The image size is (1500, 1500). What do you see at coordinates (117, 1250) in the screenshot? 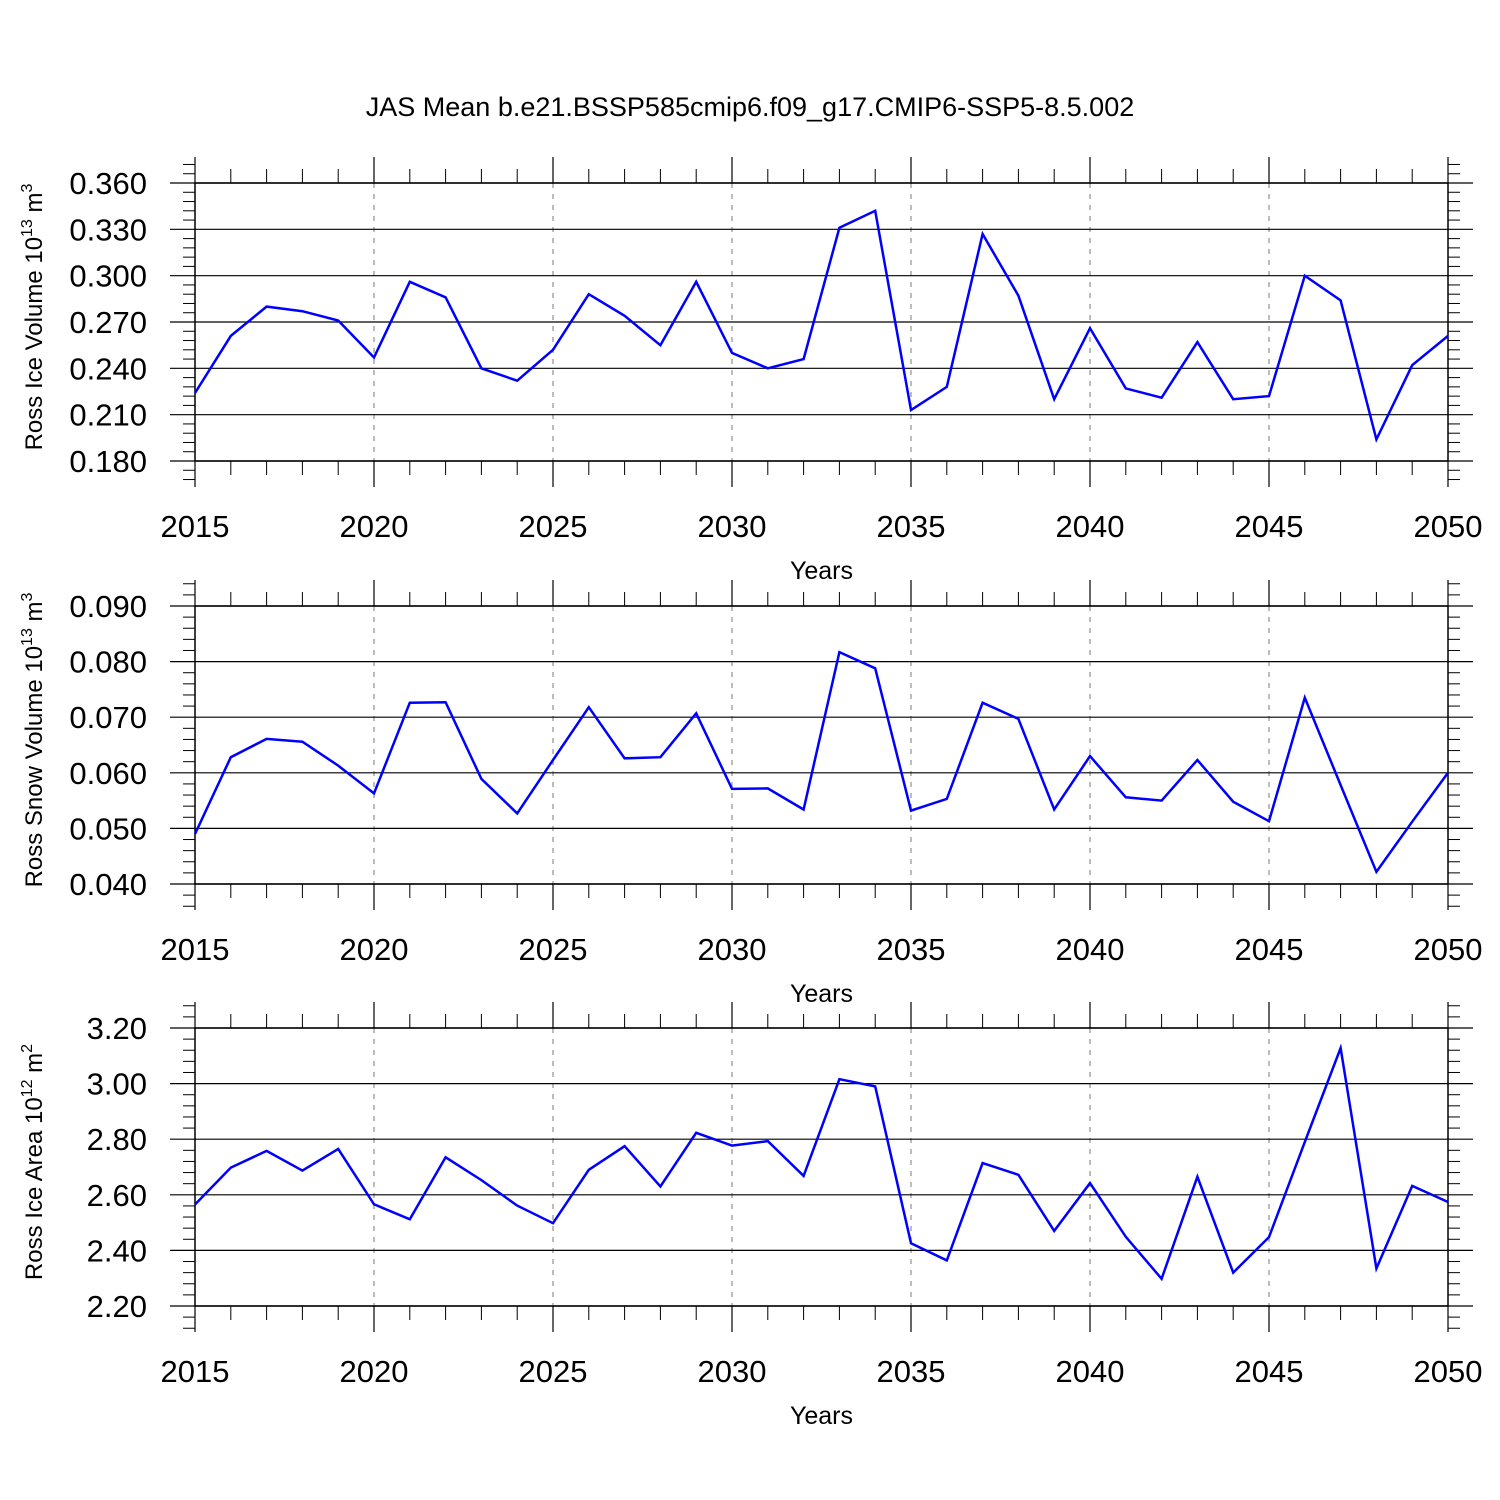
I see `y-tick-label: 2.40` at bounding box center [117, 1250].